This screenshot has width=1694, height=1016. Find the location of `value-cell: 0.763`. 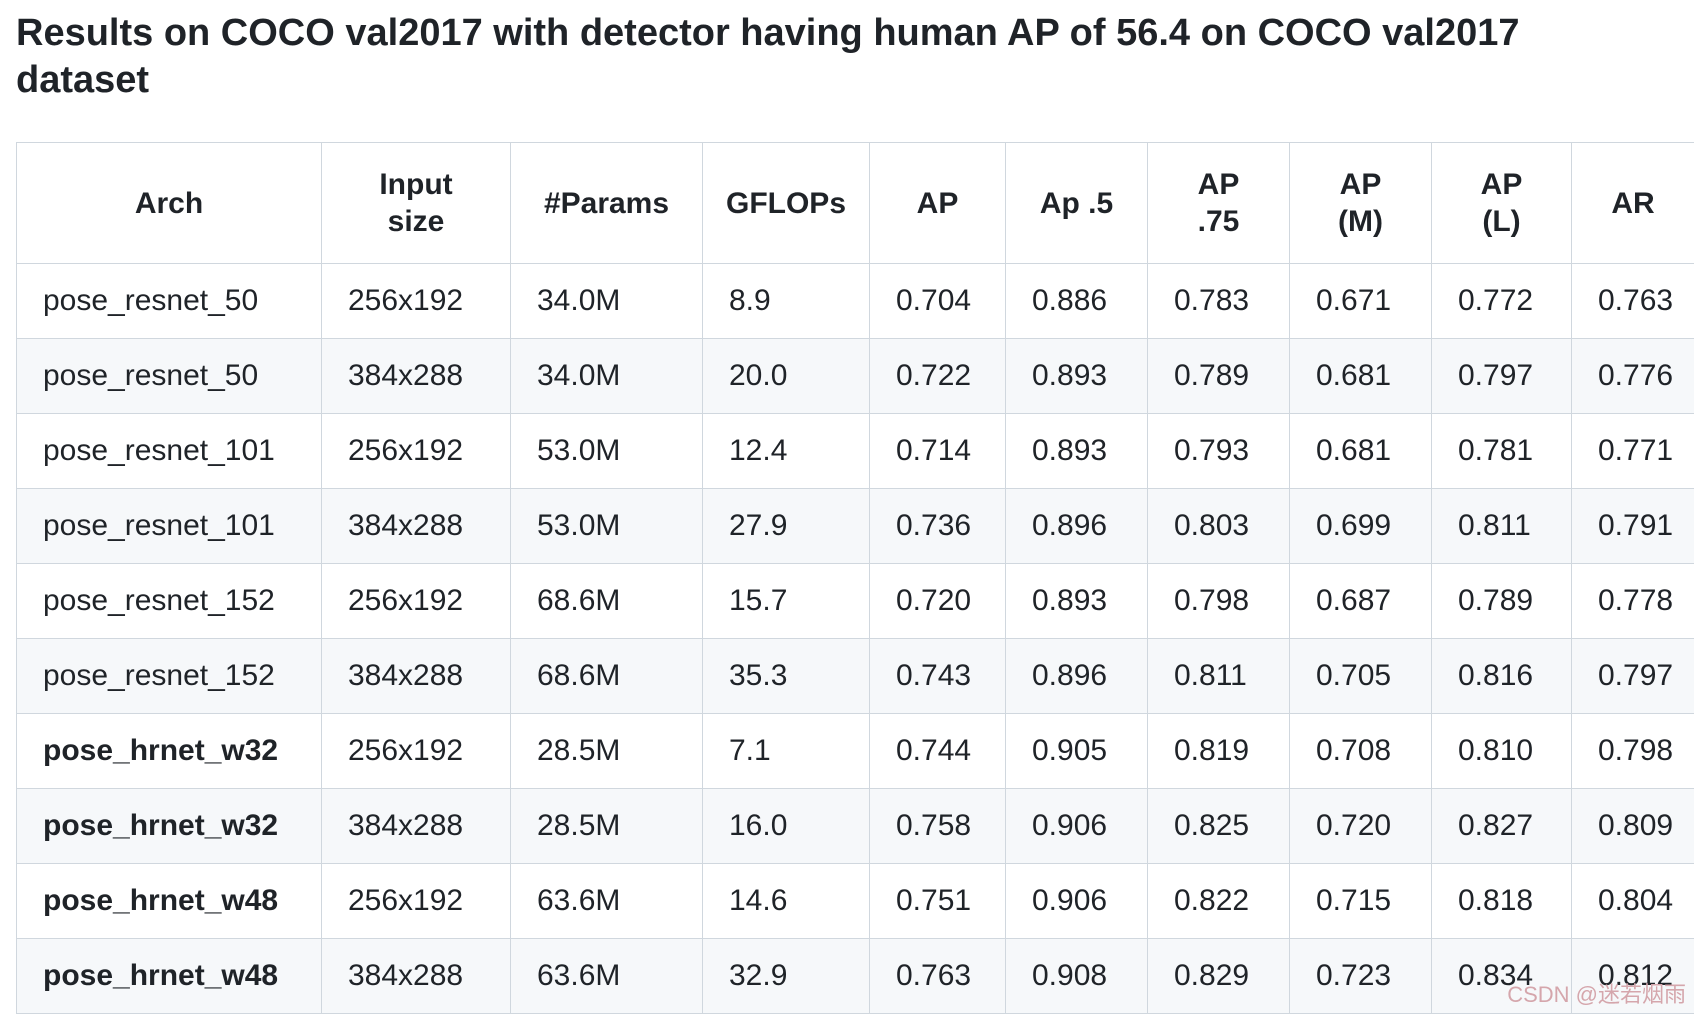

value-cell: 0.763 is located at coordinates (938, 976).